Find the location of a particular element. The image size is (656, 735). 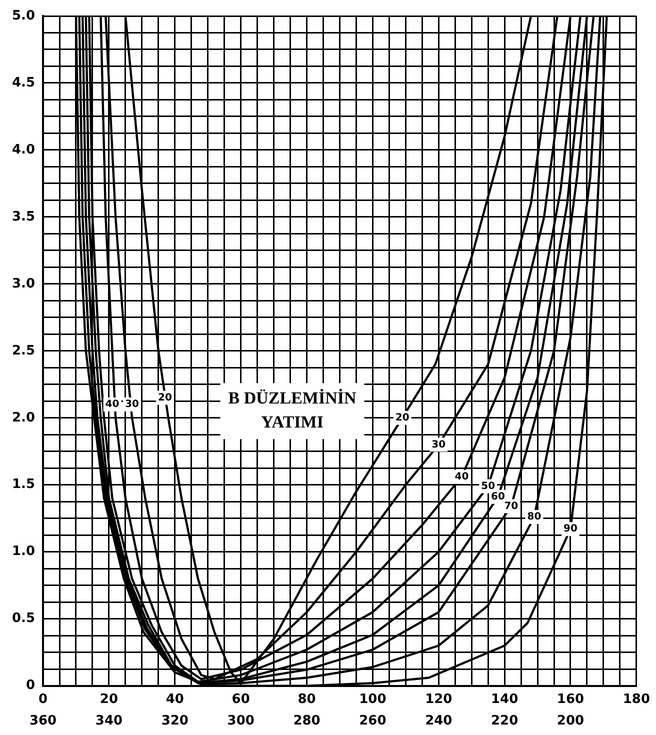

annotation: 80 is located at coordinates (534, 517).